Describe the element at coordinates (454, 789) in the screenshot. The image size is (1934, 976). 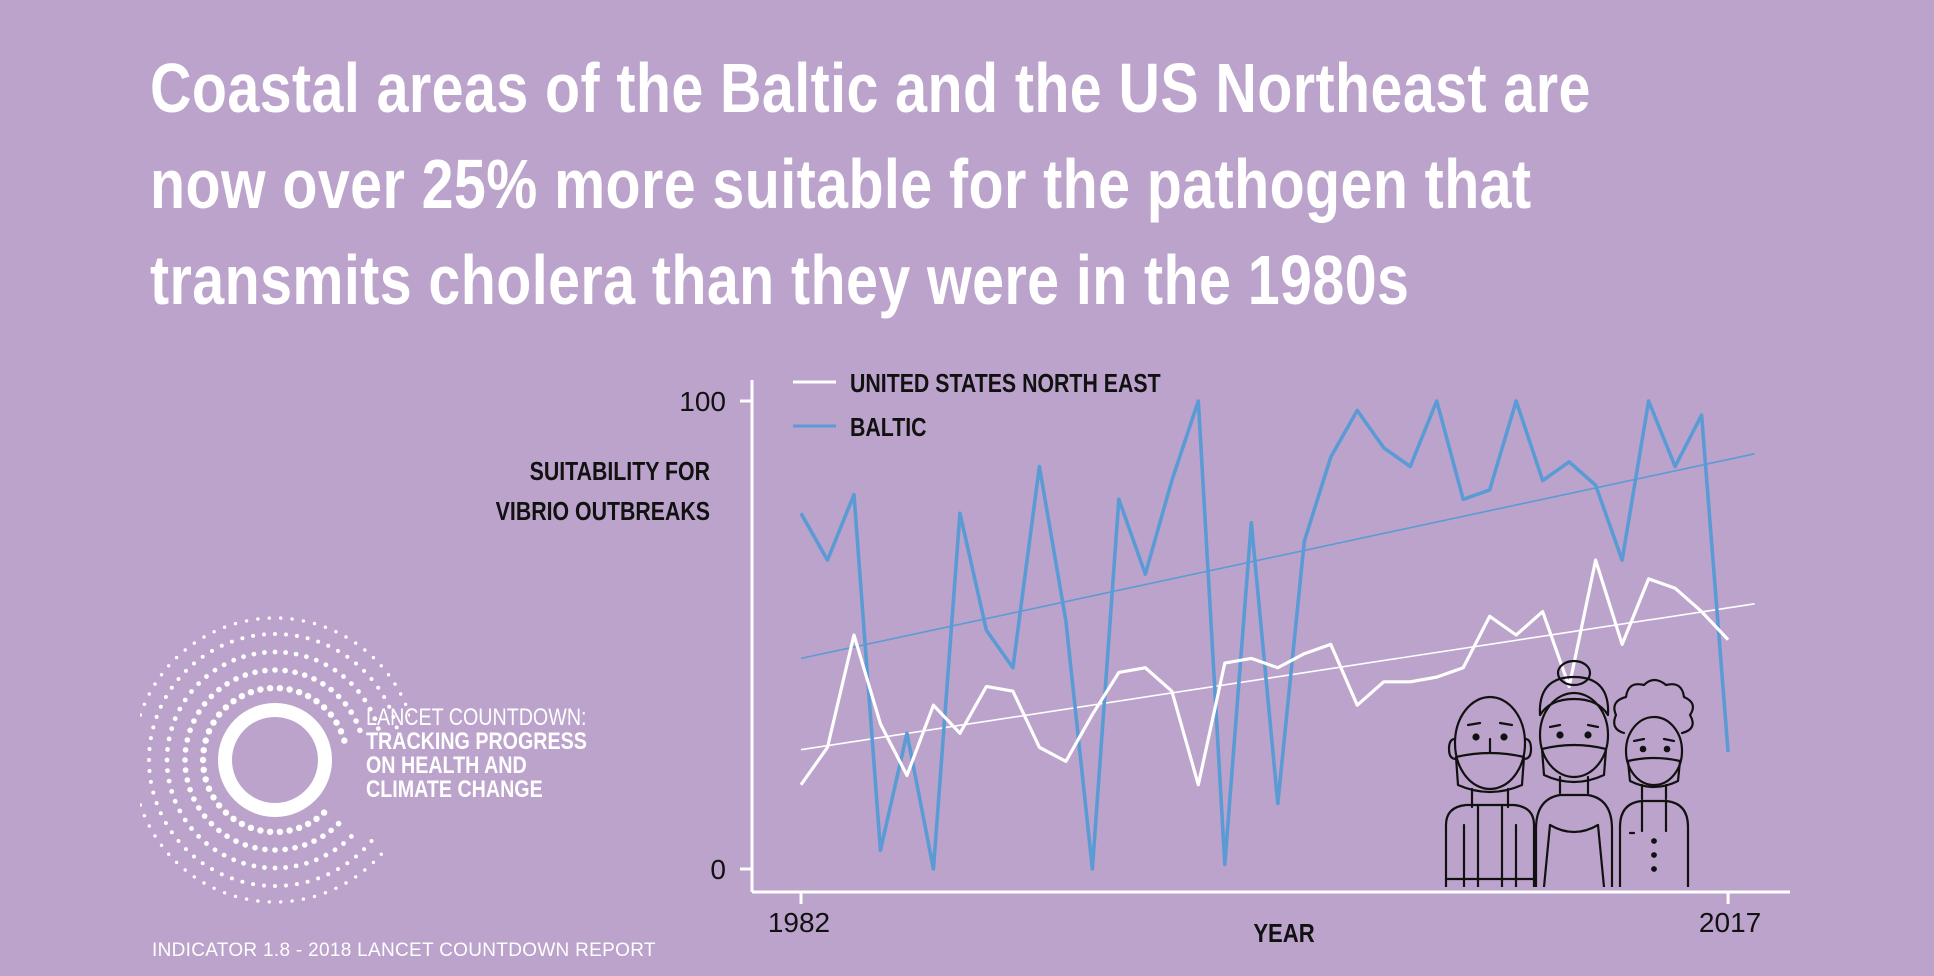
I see `logo-text-line-4: CLIMATE CHANGE` at that location.